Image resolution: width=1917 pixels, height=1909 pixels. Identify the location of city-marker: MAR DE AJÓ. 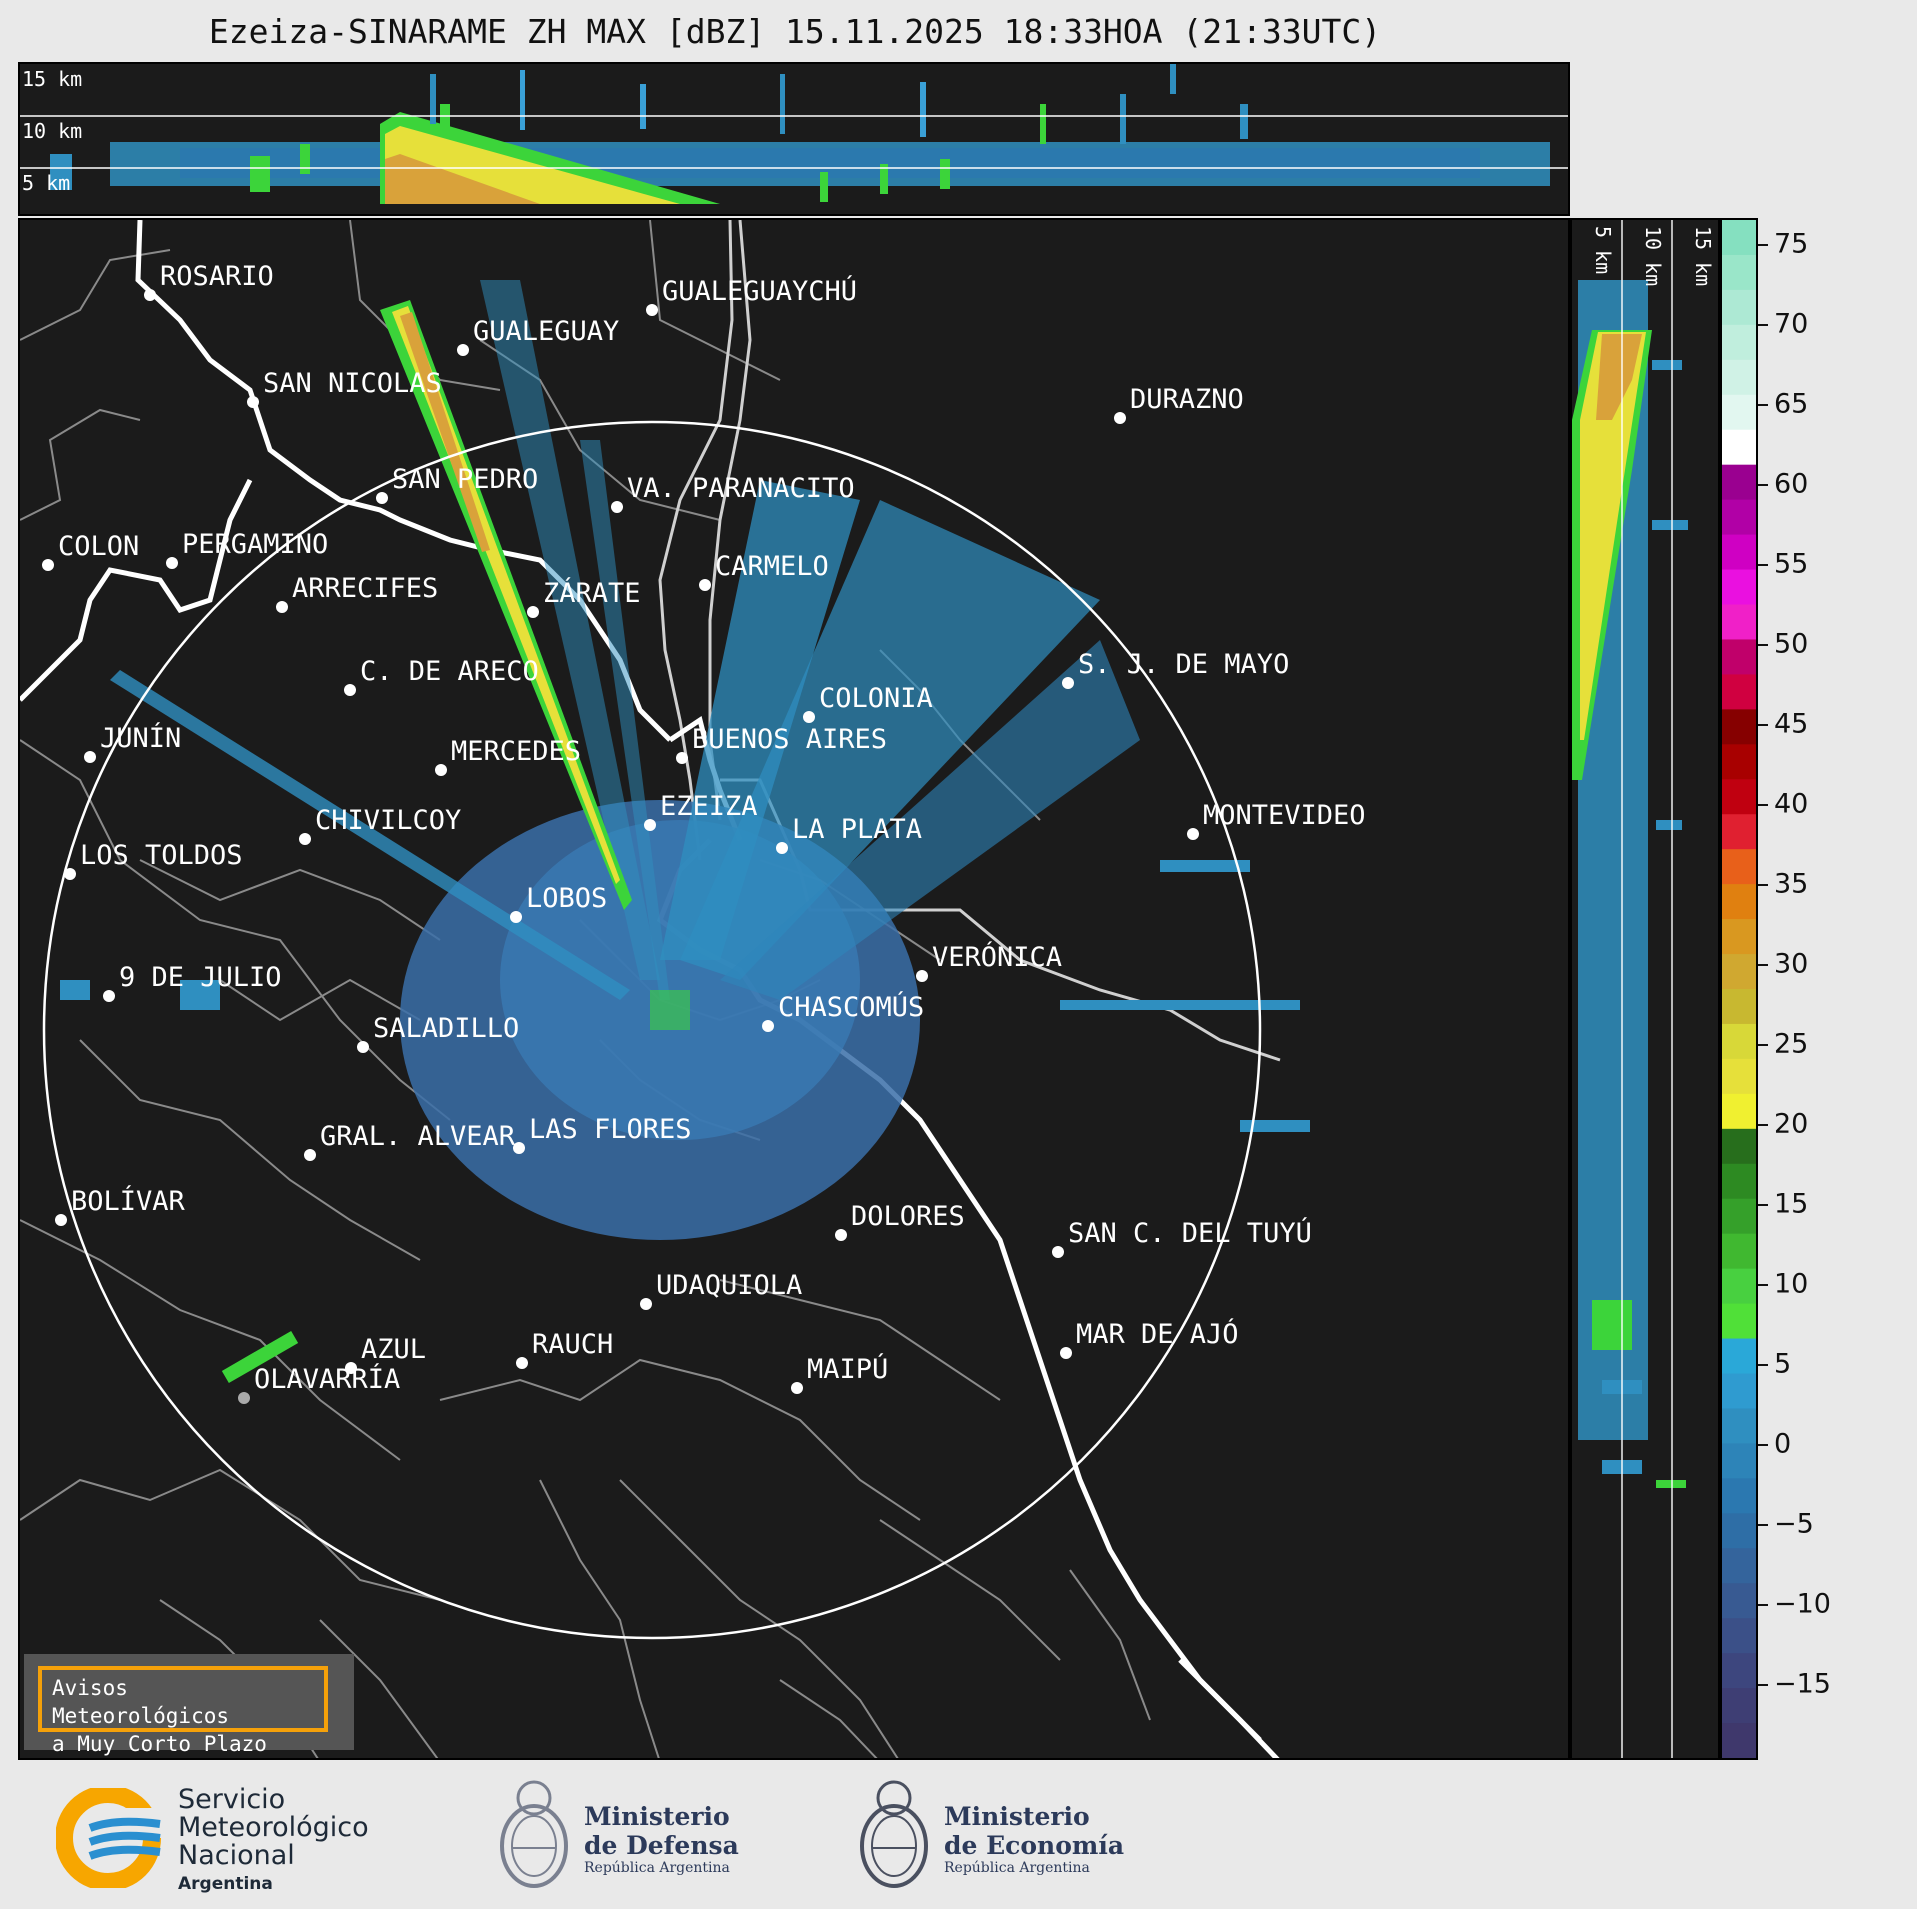
(1149, 1338).